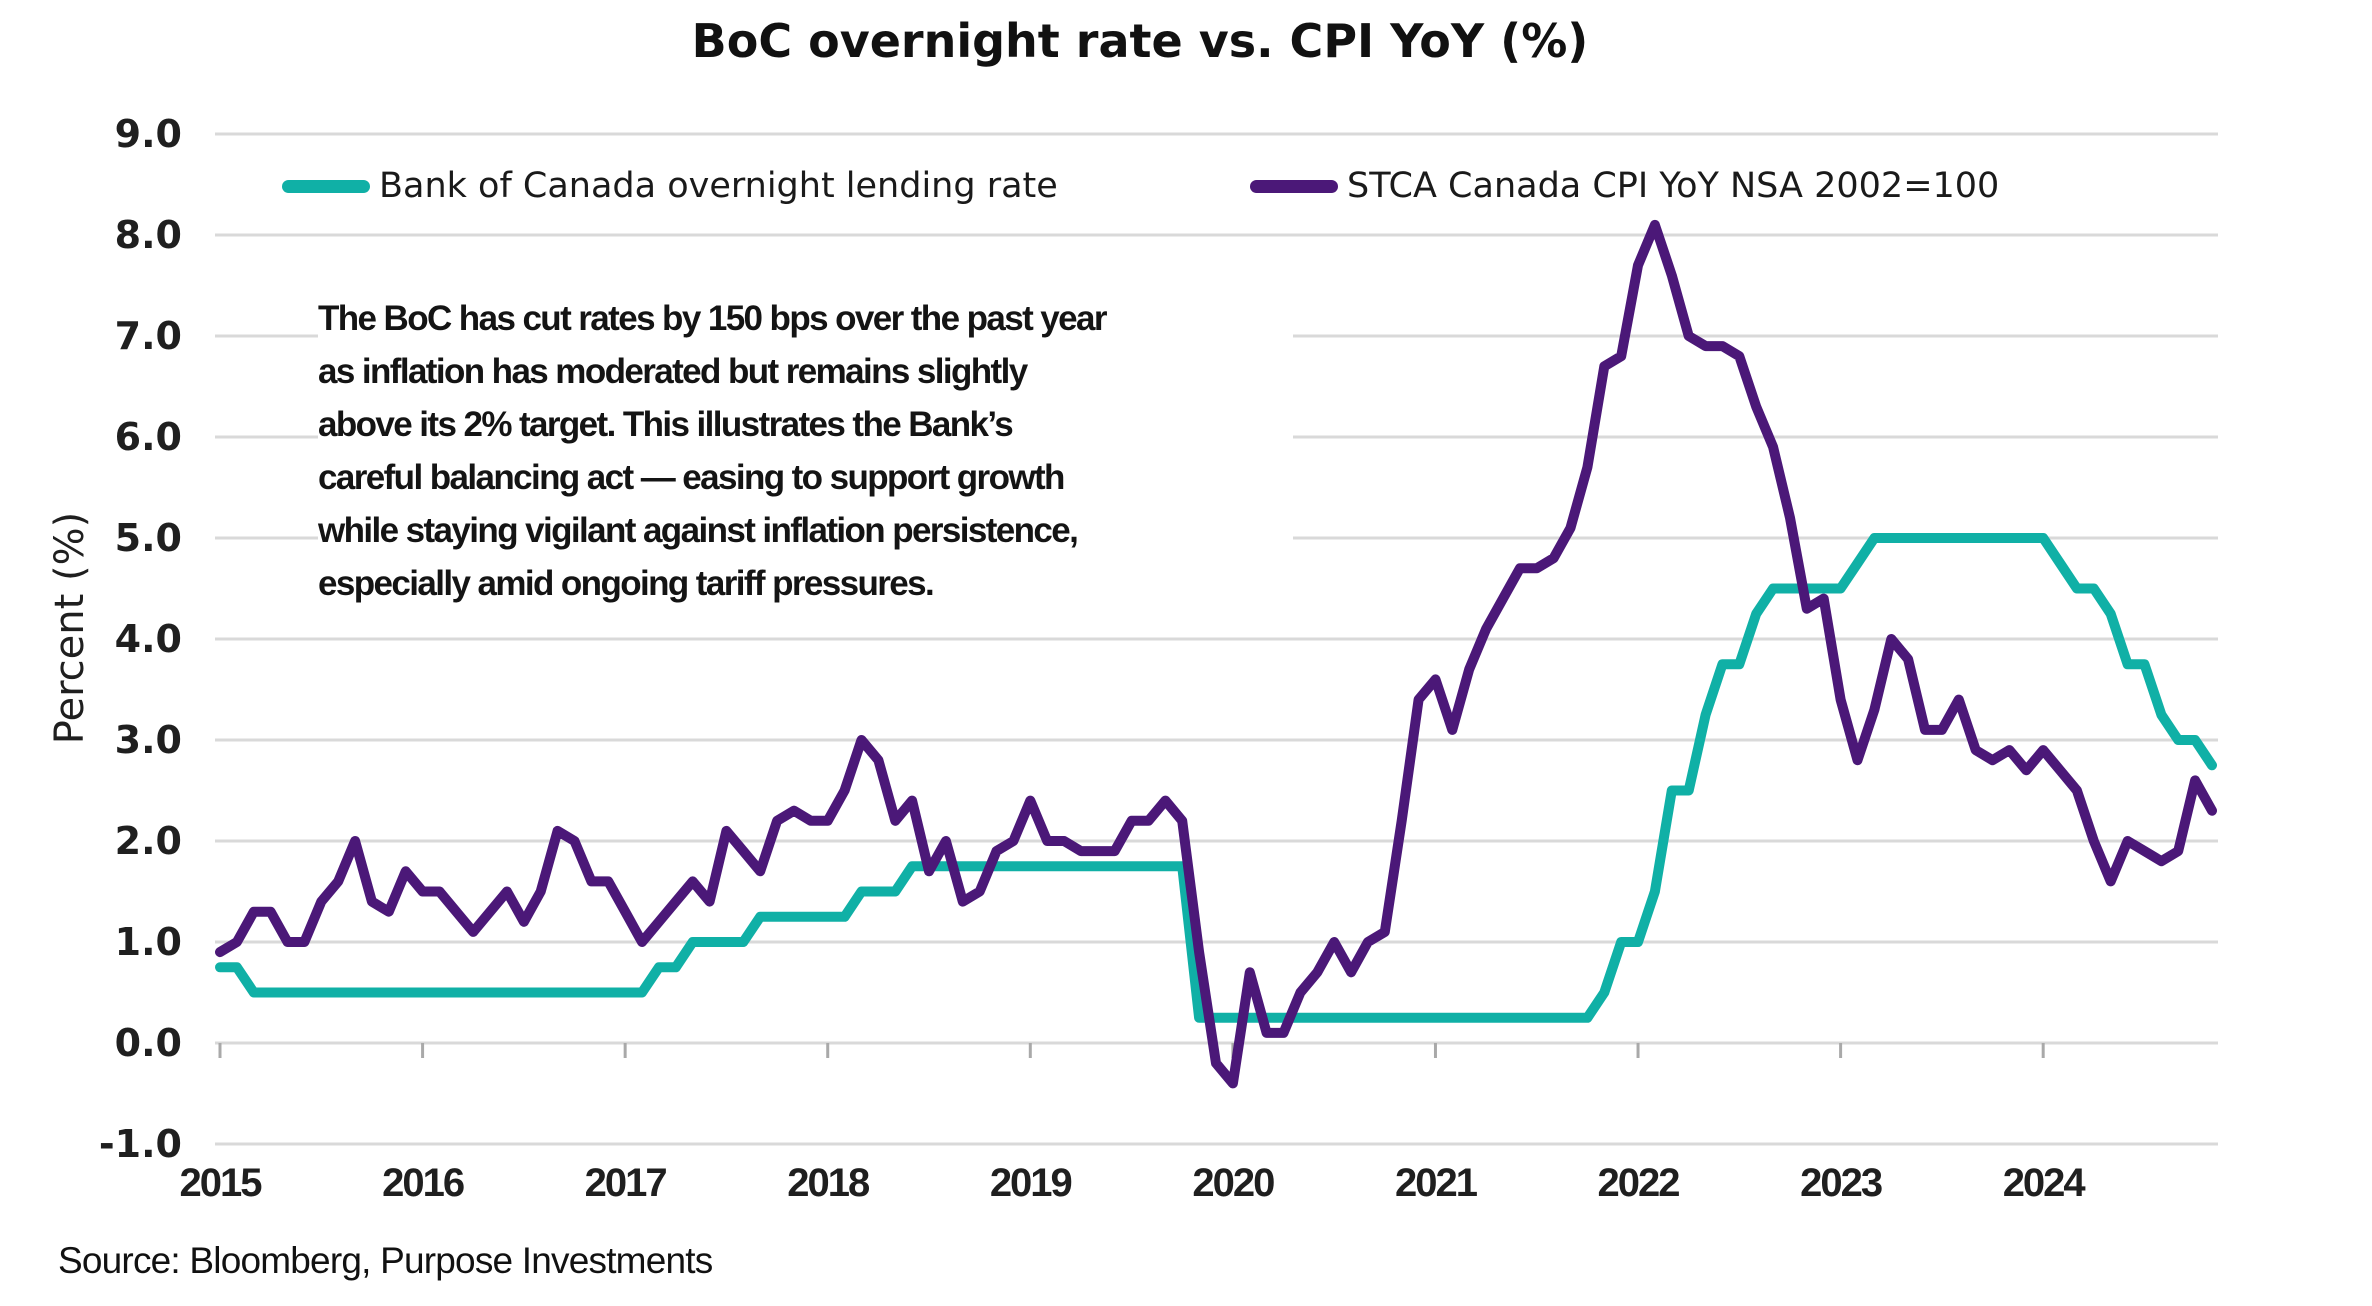 The height and width of the screenshot is (1306, 2372). I want to click on legend-label-boc-rate: Bank of Canada overnight lending rate, so click(718, 186).